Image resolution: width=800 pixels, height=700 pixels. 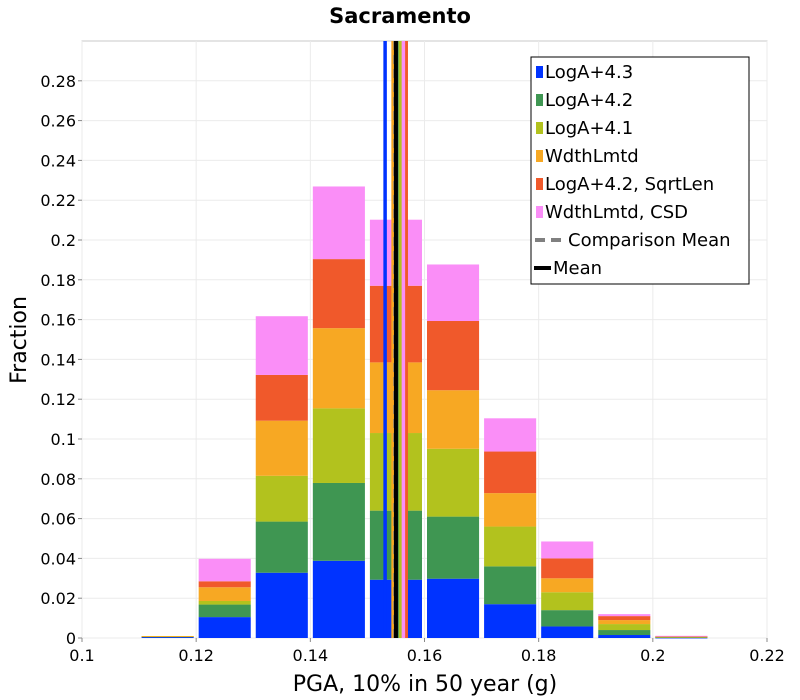 I want to click on y-tick-label: 0.08, so click(x=58, y=479).